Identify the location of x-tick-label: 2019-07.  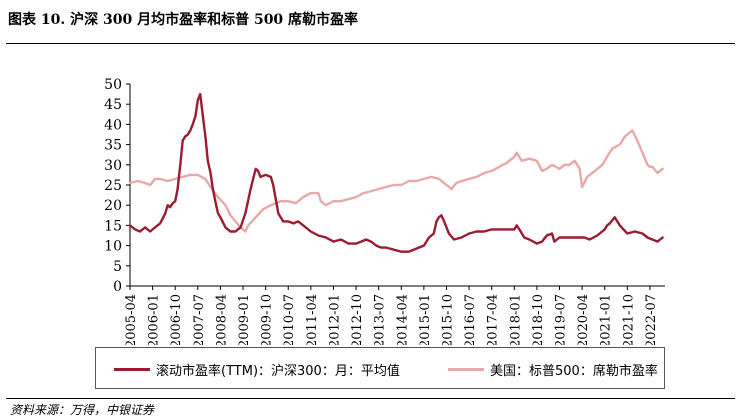
(561, 319).